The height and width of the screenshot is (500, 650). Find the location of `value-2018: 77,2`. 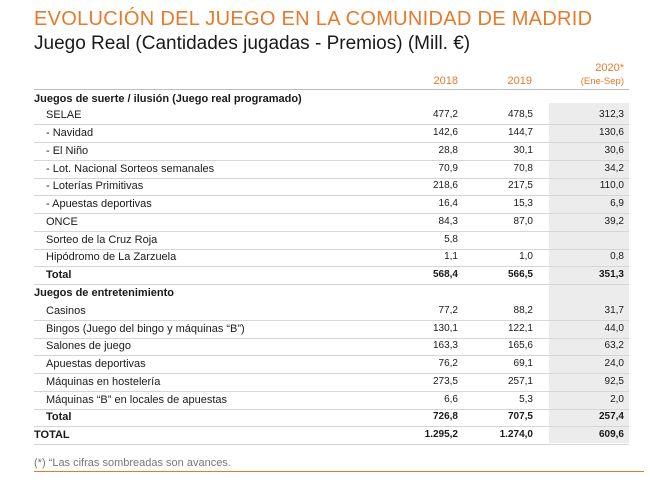

value-2018: 77,2 is located at coordinates (448, 310).